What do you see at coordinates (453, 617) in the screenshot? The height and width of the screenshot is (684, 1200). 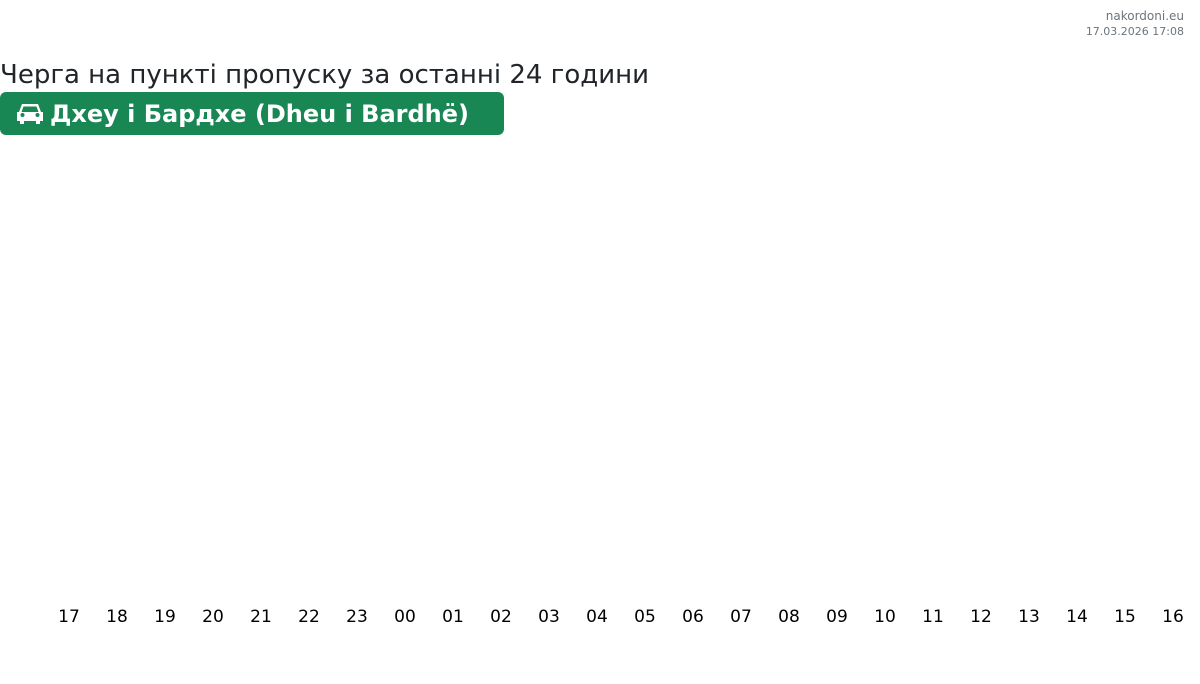 I see `x-tick-label: 01` at bounding box center [453, 617].